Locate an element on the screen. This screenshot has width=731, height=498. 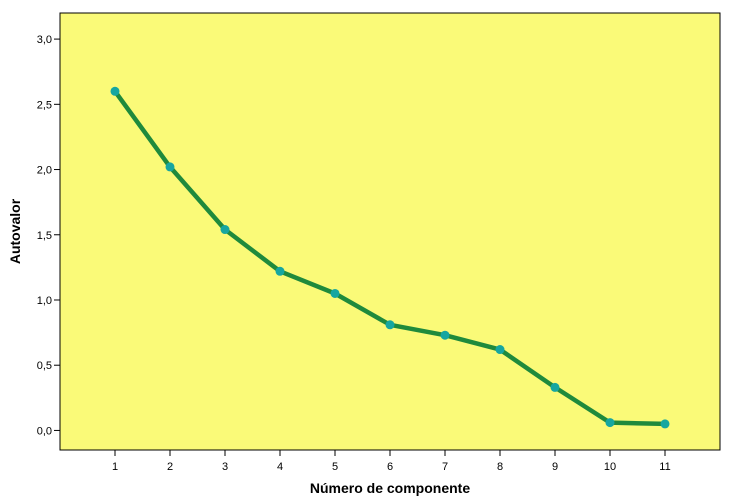
x-tick-label: 1 is located at coordinates (115, 467).